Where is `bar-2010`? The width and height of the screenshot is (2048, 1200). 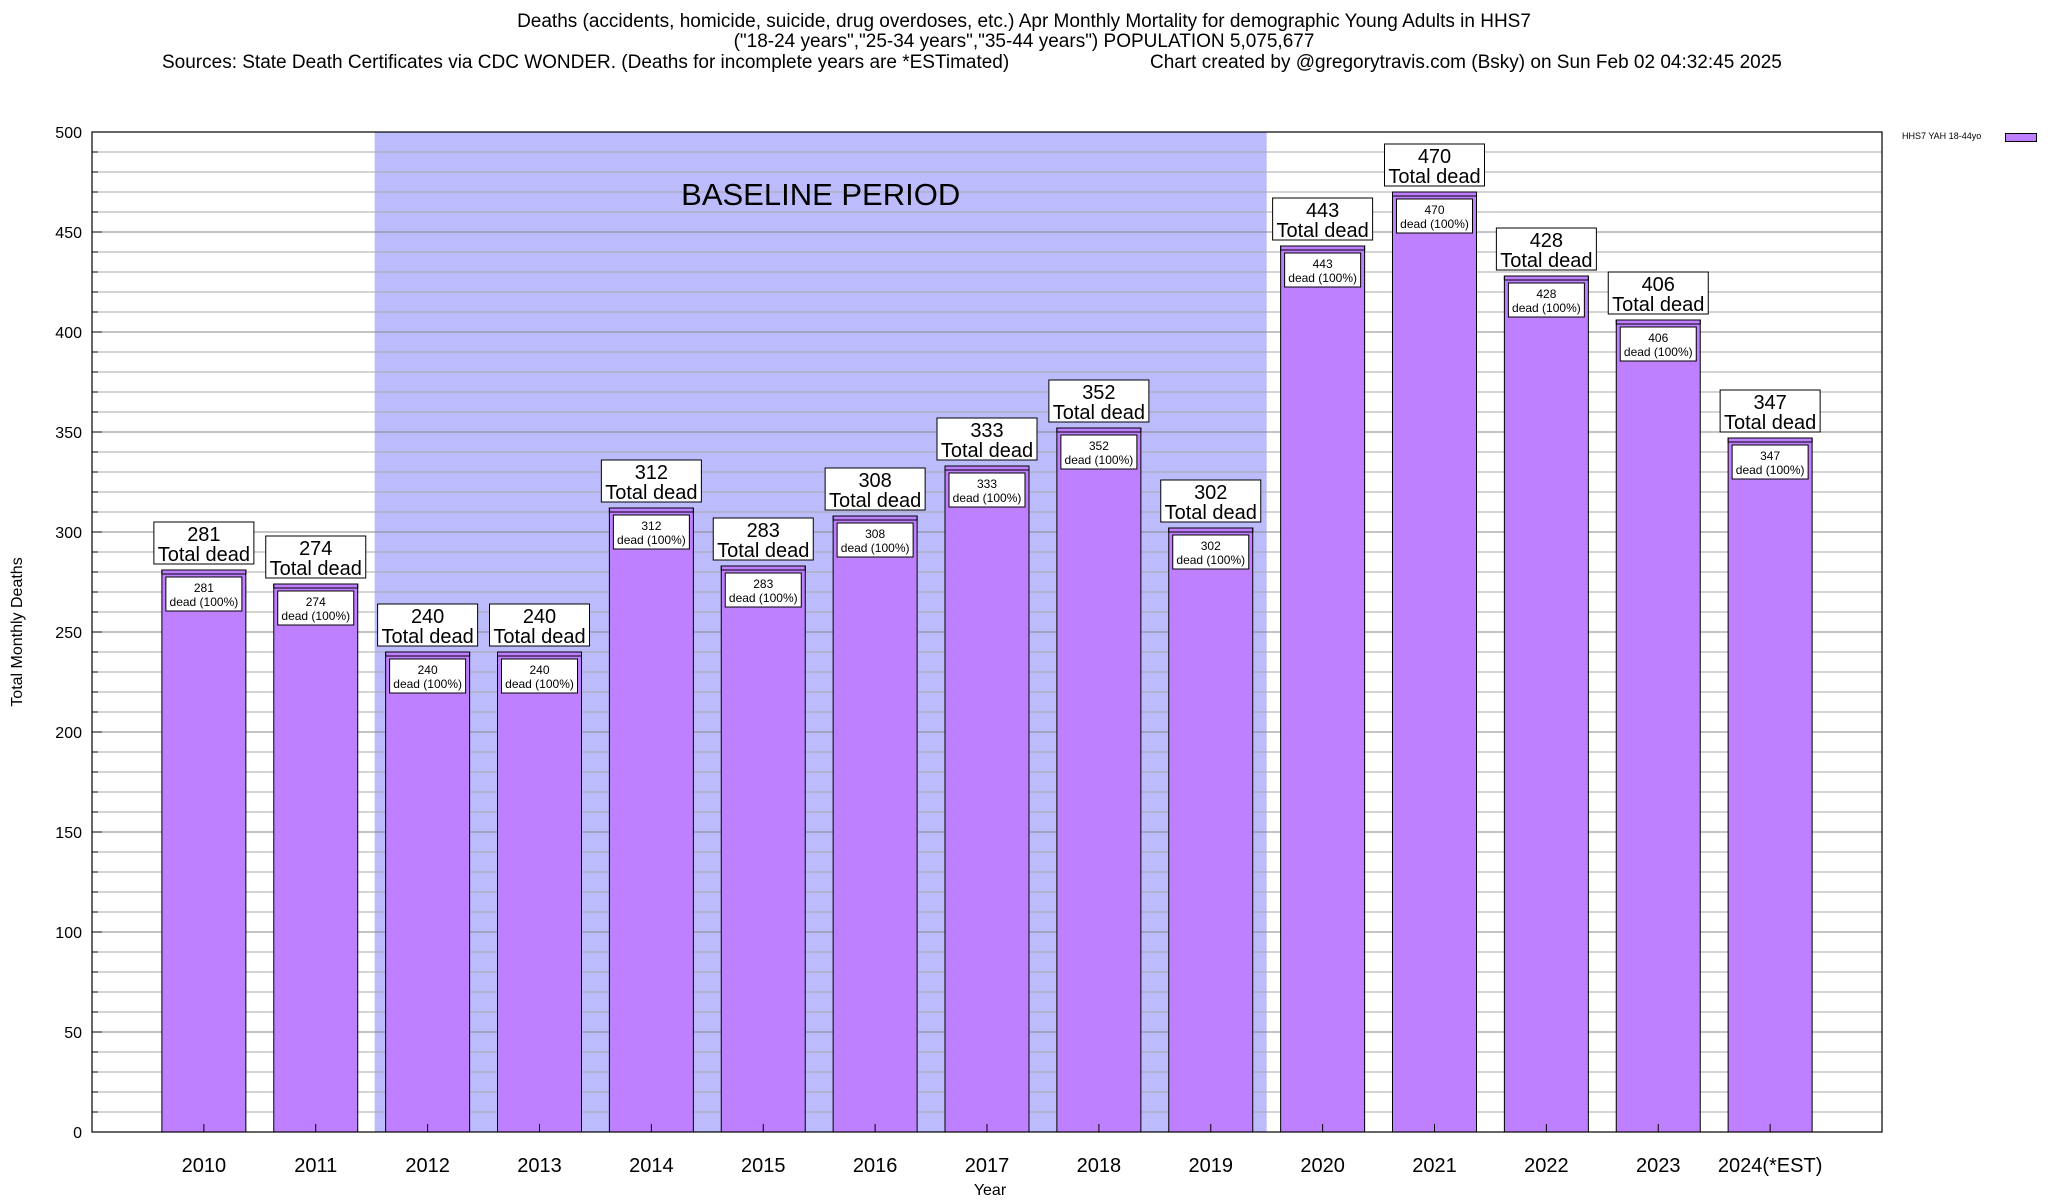
bar-2010 is located at coordinates (204, 851).